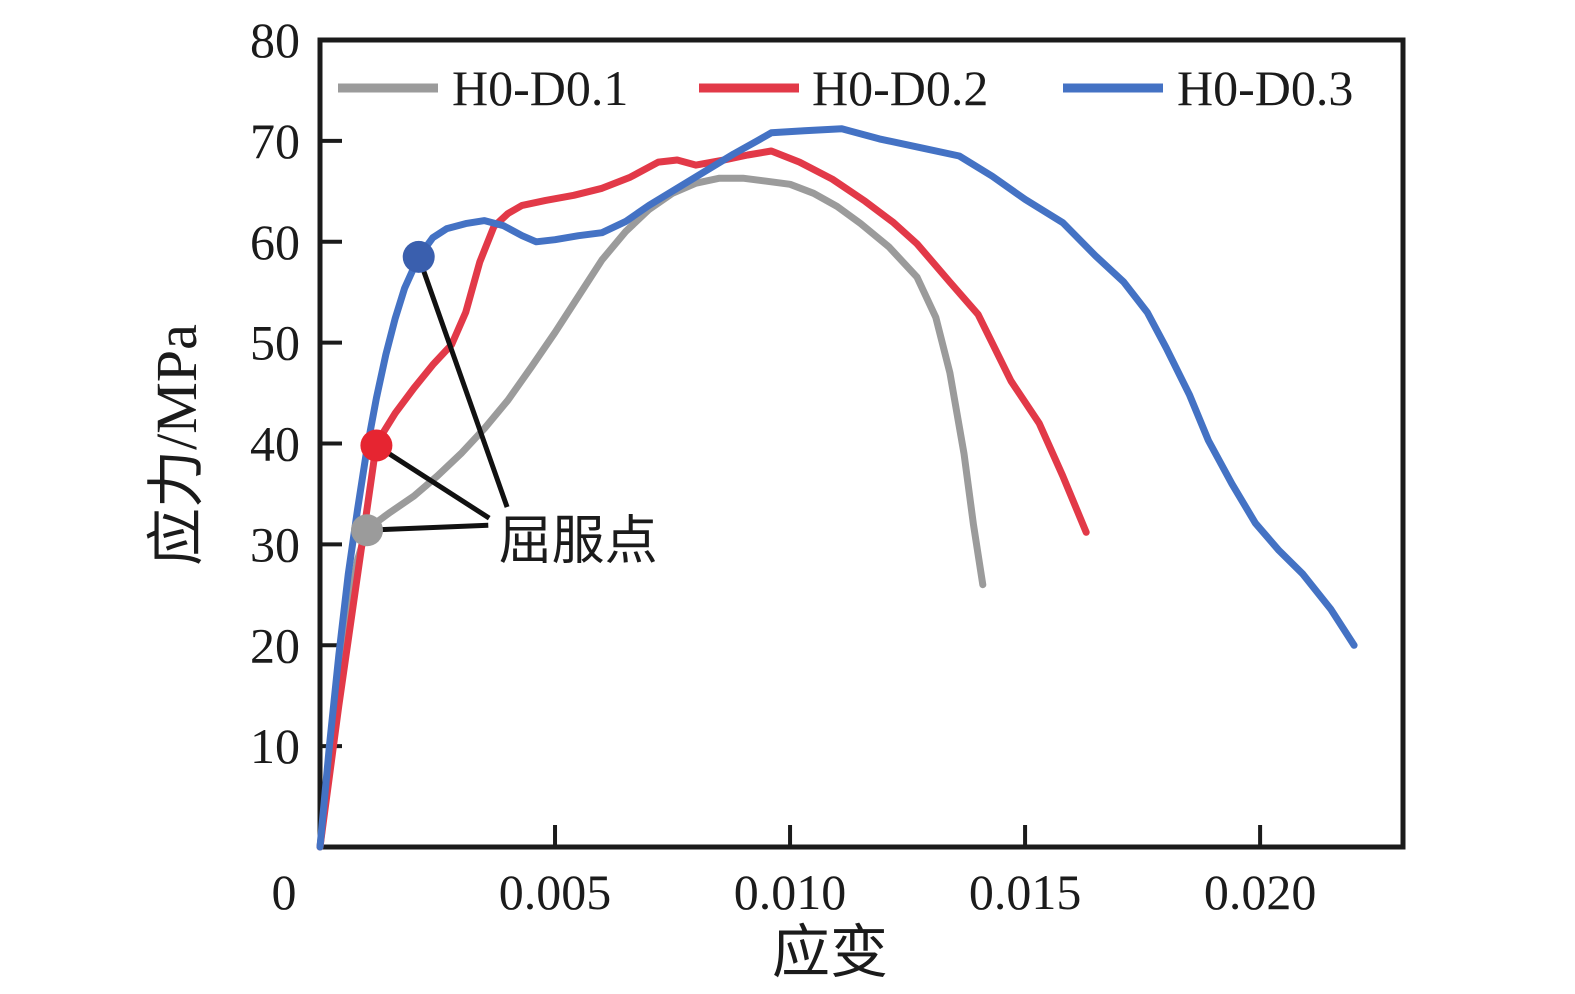  I want to click on y-tick-label-40: 40, so click(275, 444).